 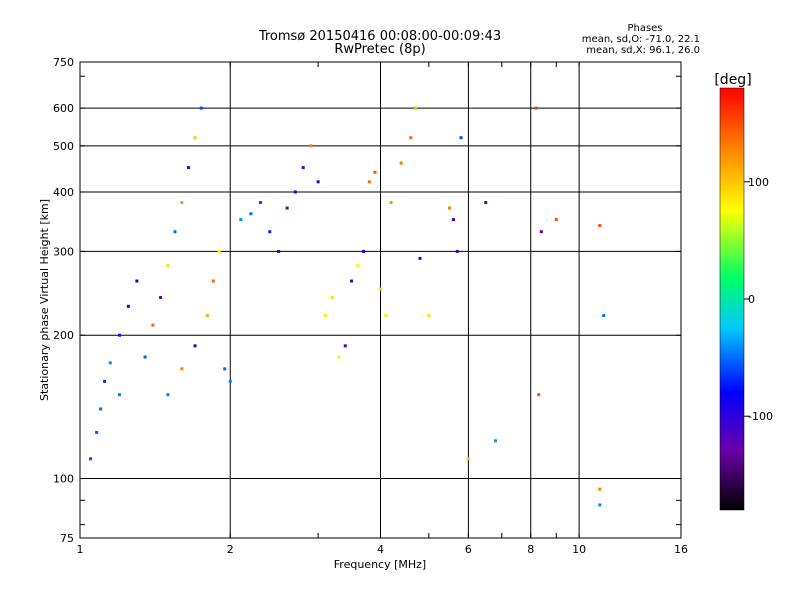 What do you see at coordinates (63, 251) in the screenshot?
I see `y-tick-label: 300` at bounding box center [63, 251].